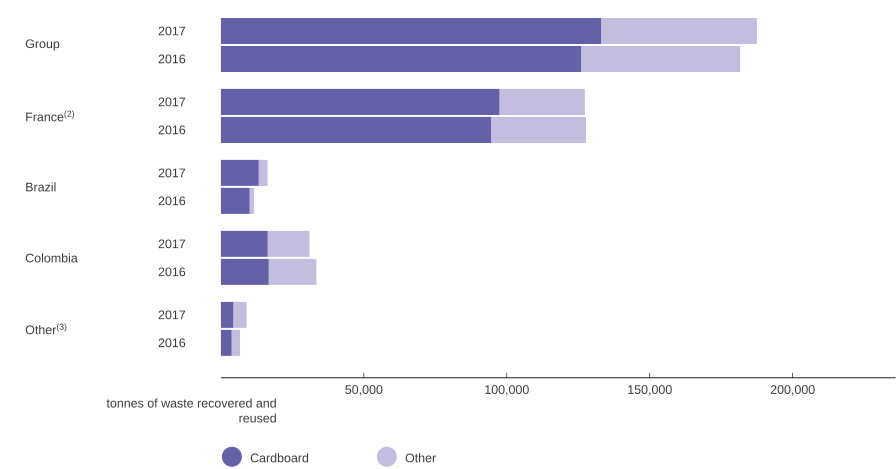  Describe the element at coordinates (41, 187) in the screenshot. I see `text: Brazil` at that location.